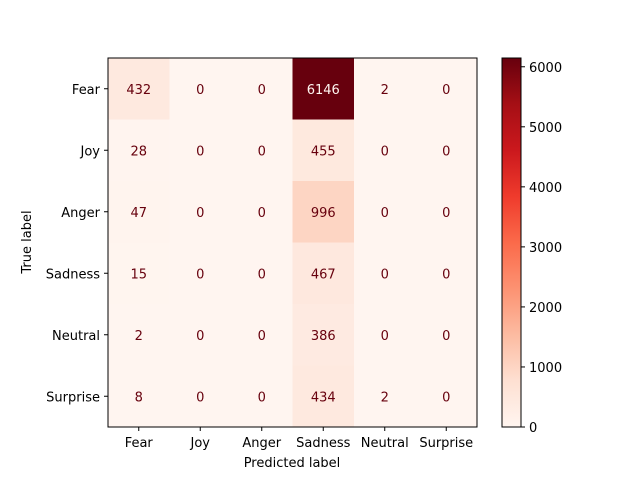 The height and width of the screenshot is (480, 640). What do you see at coordinates (73, 397) in the screenshot?
I see `y-tick-label: Surprise` at bounding box center [73, 397].